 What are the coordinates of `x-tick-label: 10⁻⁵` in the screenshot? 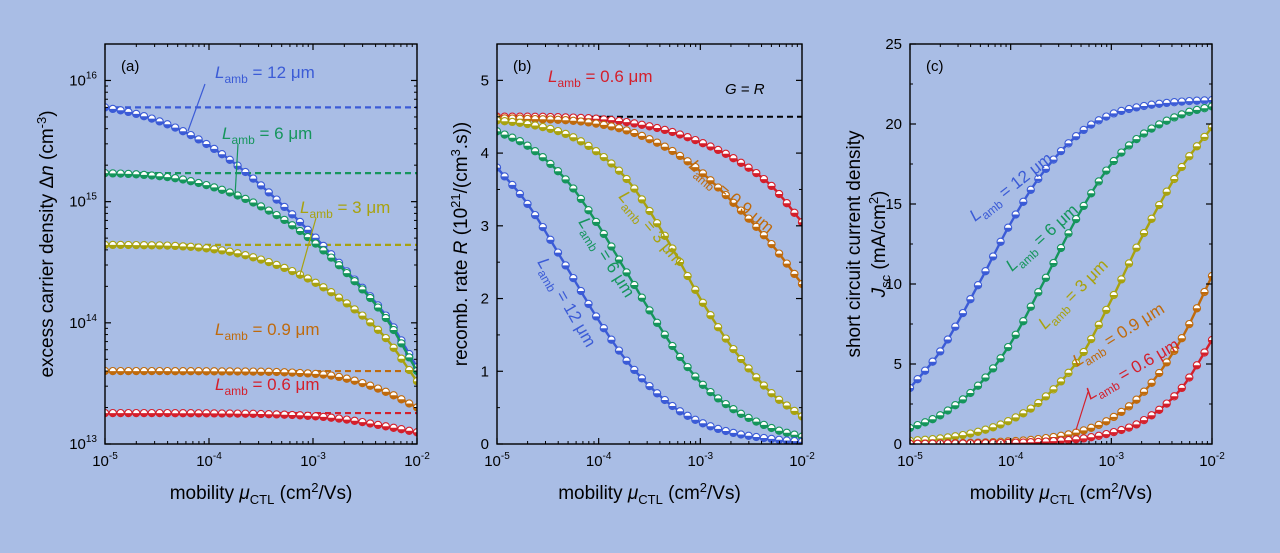 It's located at (910, 460).